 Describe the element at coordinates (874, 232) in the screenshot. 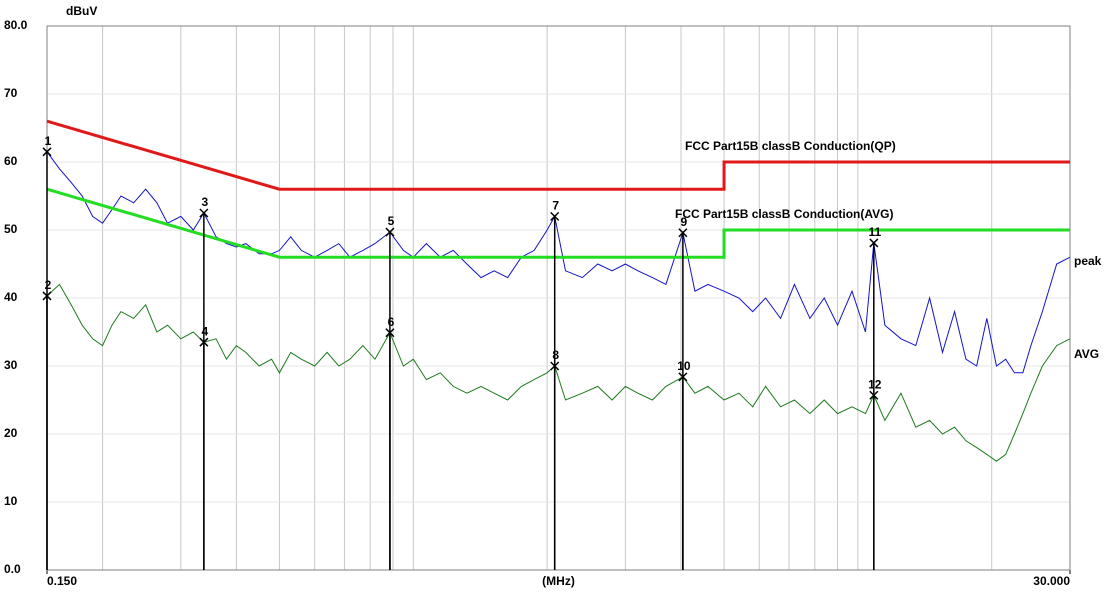

I see `marker-label: 11` at that location.